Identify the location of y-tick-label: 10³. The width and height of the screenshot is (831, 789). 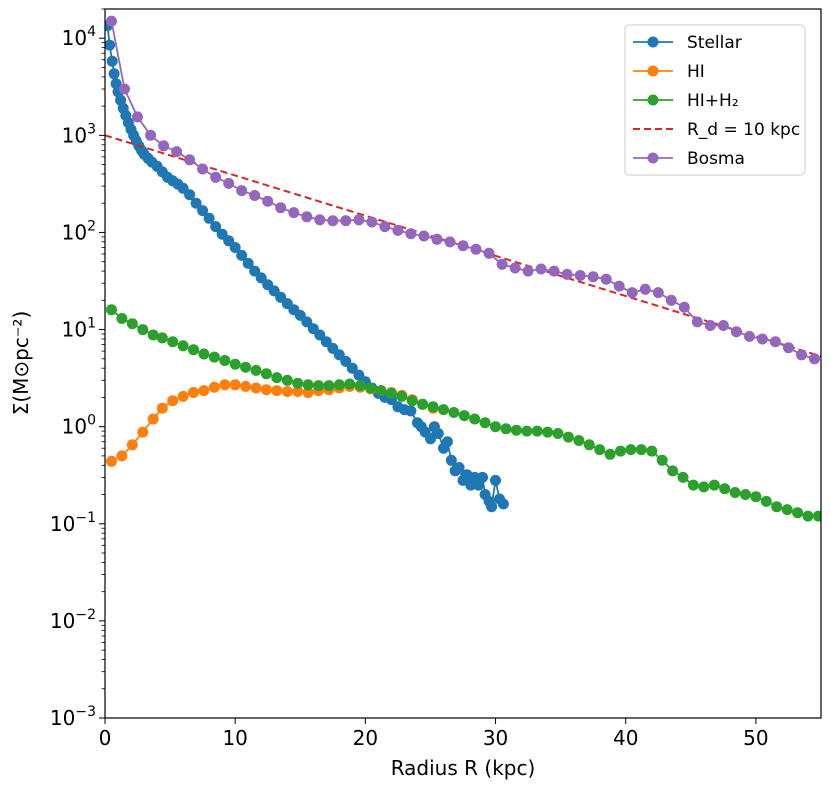
(79, 134).